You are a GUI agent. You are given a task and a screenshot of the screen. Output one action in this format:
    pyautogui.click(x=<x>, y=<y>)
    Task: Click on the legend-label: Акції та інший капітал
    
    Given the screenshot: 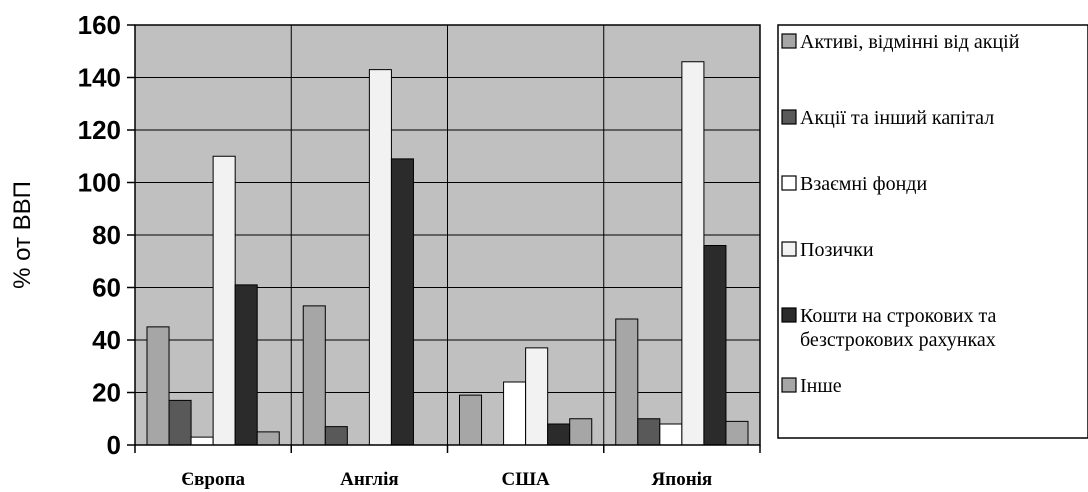 What is the action you would take?
    pyautogui.click(x=897, y=118)
    